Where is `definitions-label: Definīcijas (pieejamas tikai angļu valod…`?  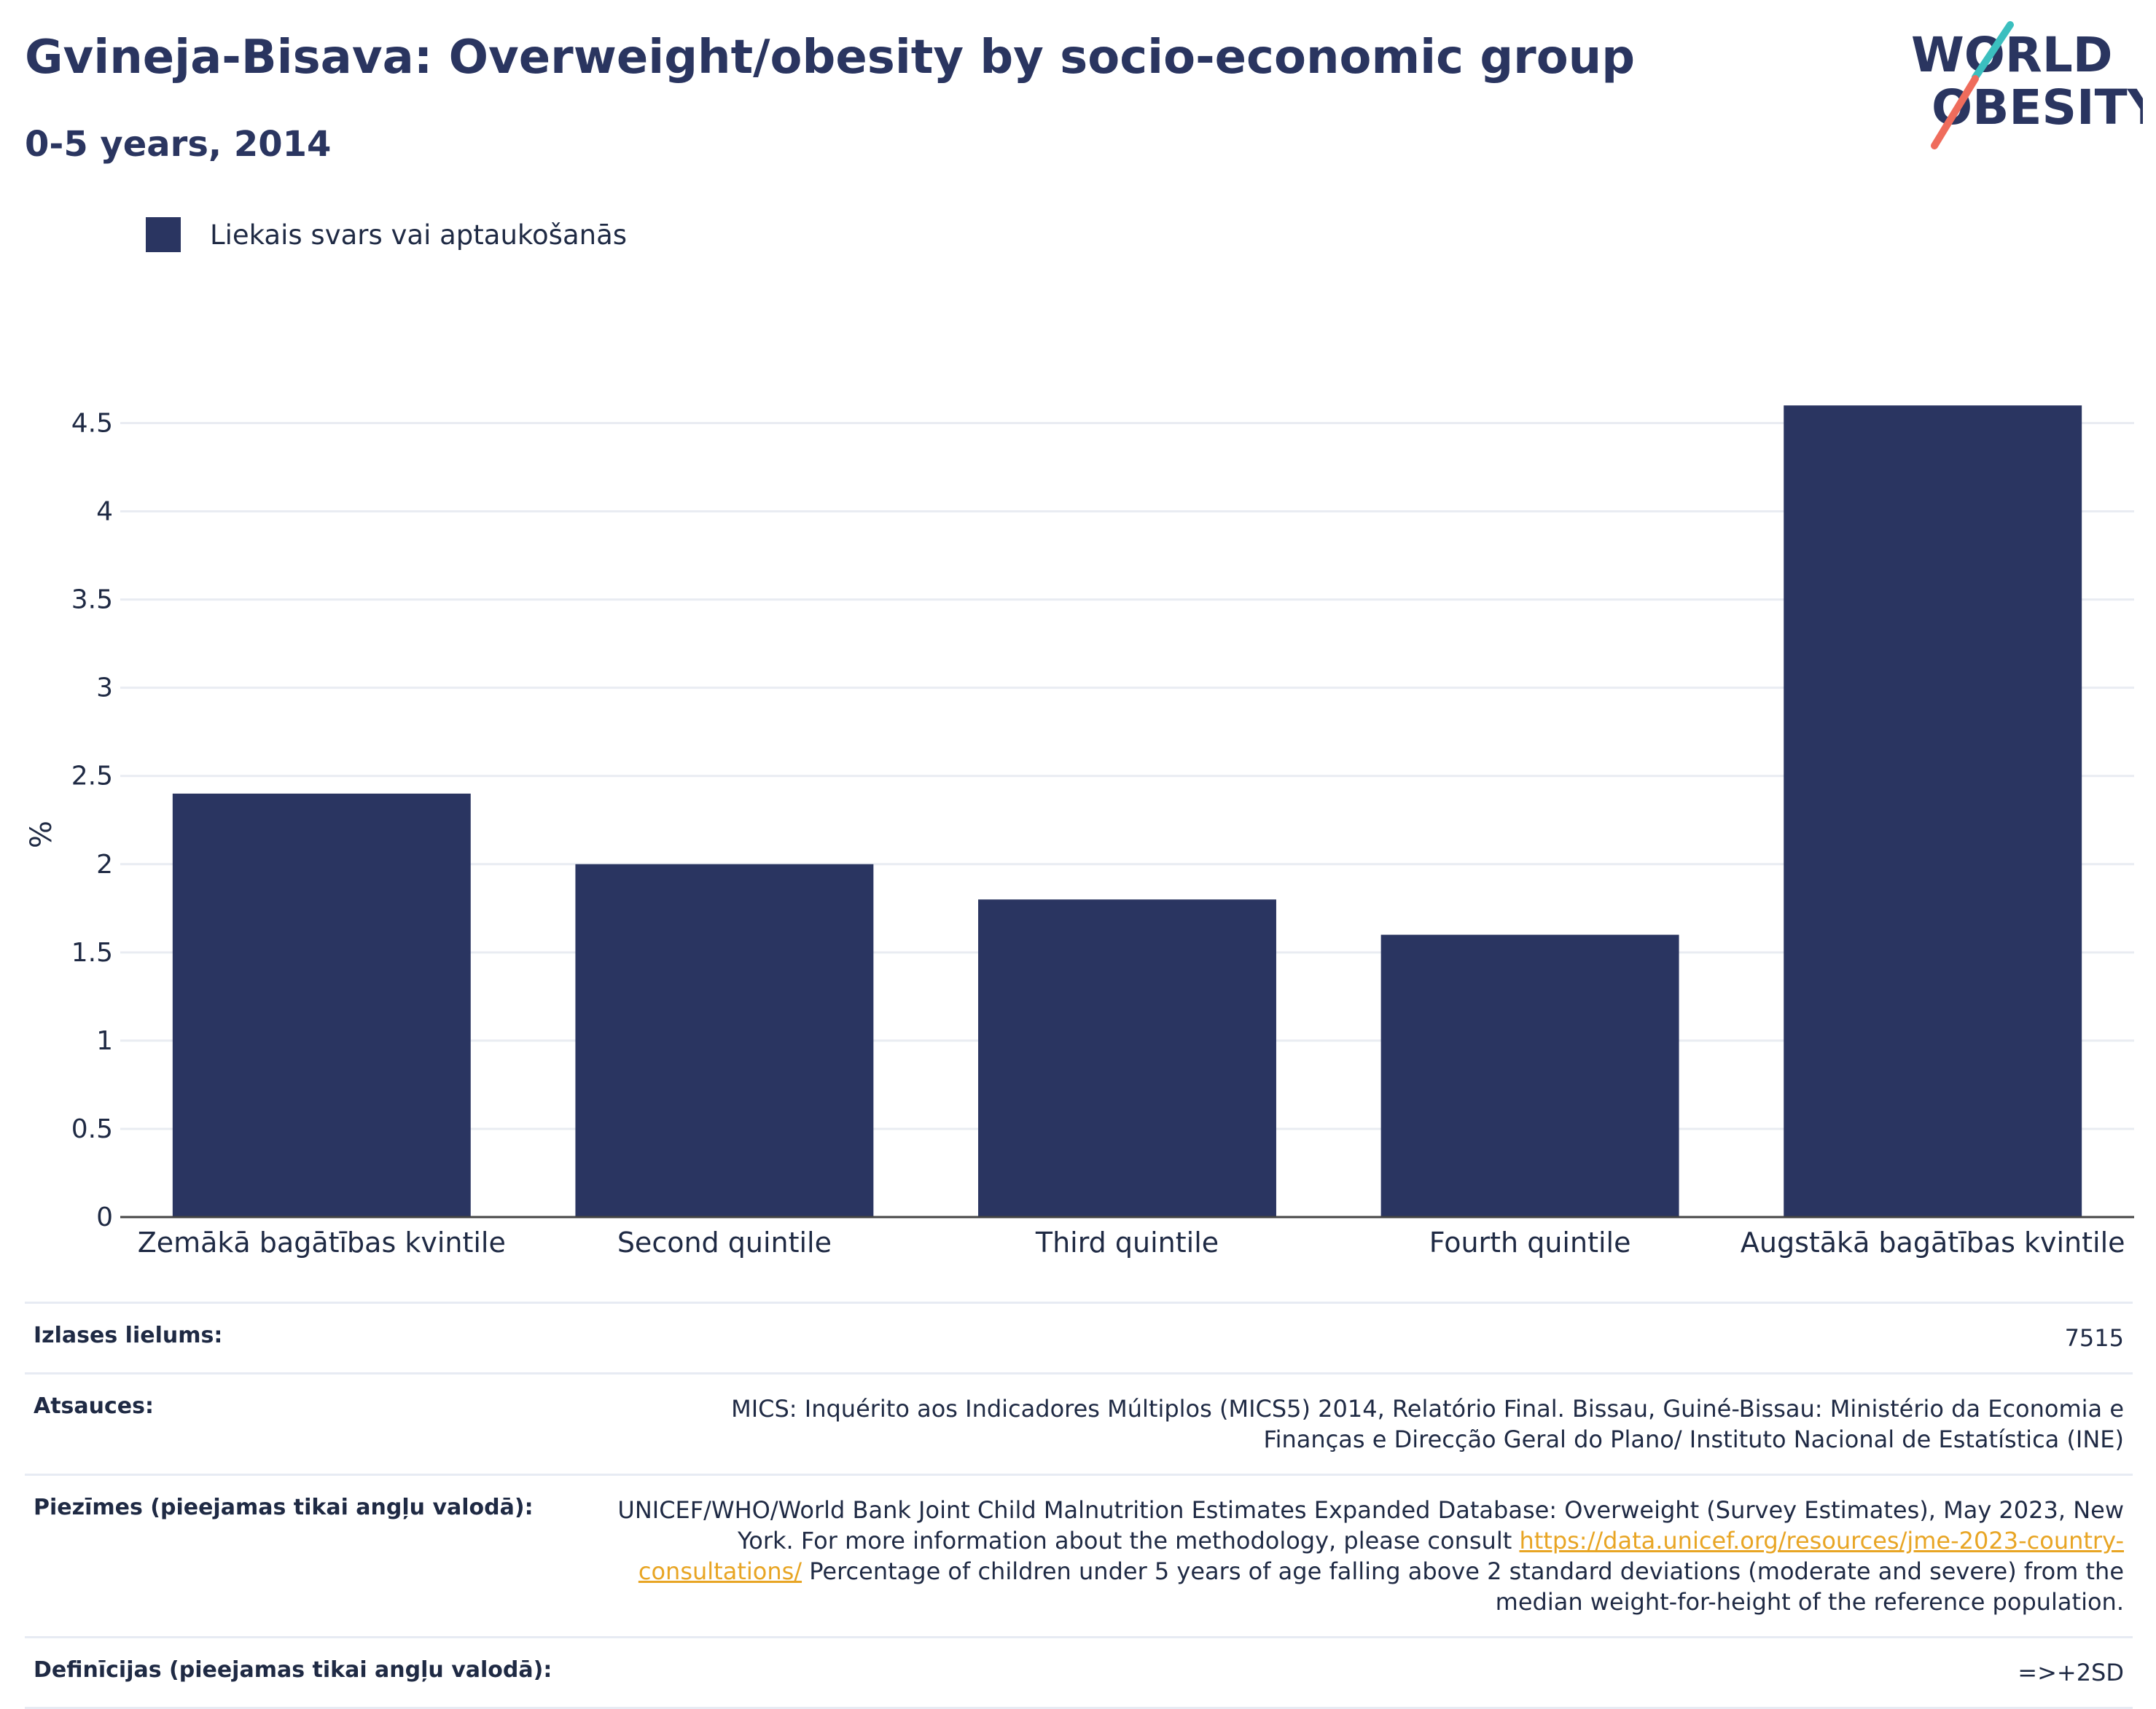
definitions-label: Definīcijas (pieejamas tikai angļu valod… is located at coordinates (293, 1670).